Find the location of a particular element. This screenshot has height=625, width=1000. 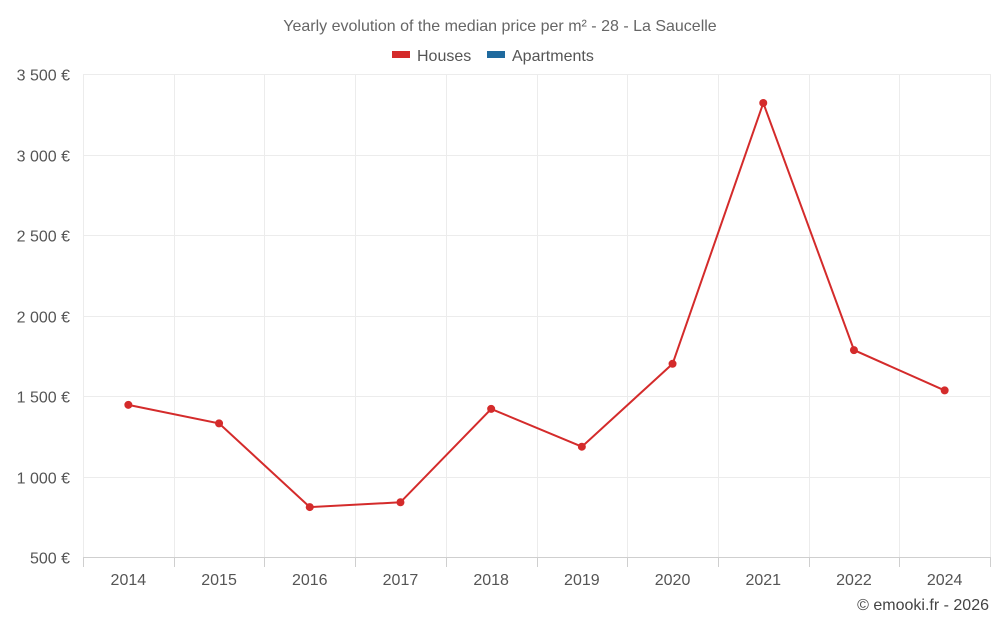

x-tick-label: 2024 is located at coordinates (945, 580).